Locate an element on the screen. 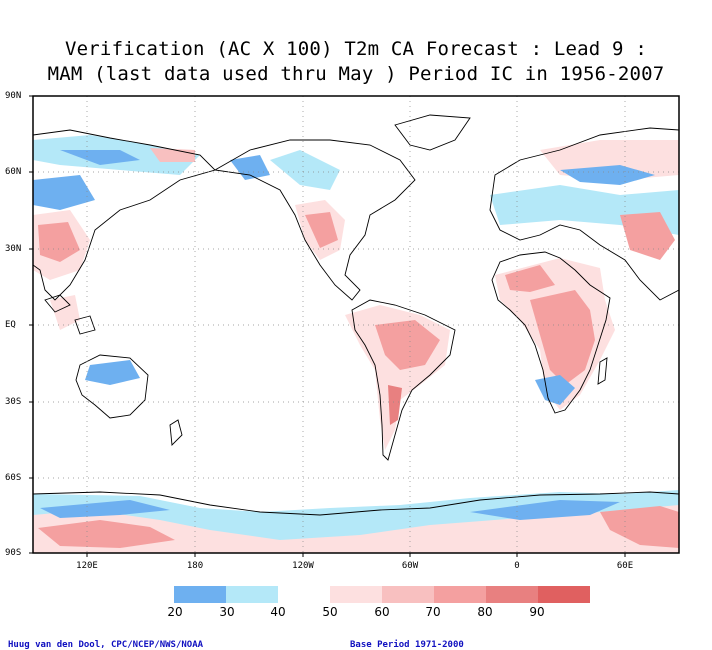 The height and width of the screenshot is (650, 712). lon-label-180: 180 is located at coordinates (195, 566).